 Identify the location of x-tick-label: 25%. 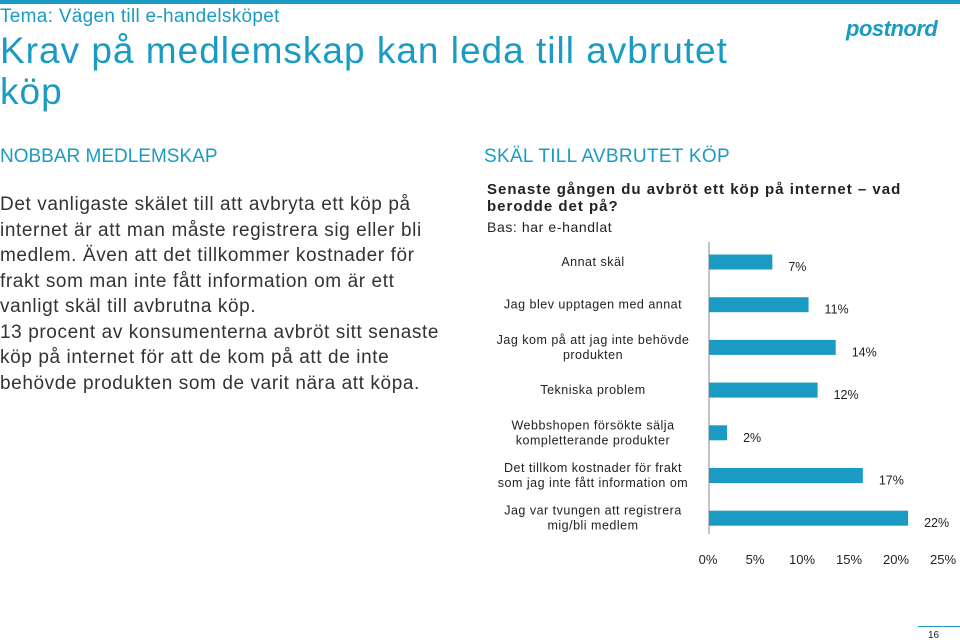
(943, 559).